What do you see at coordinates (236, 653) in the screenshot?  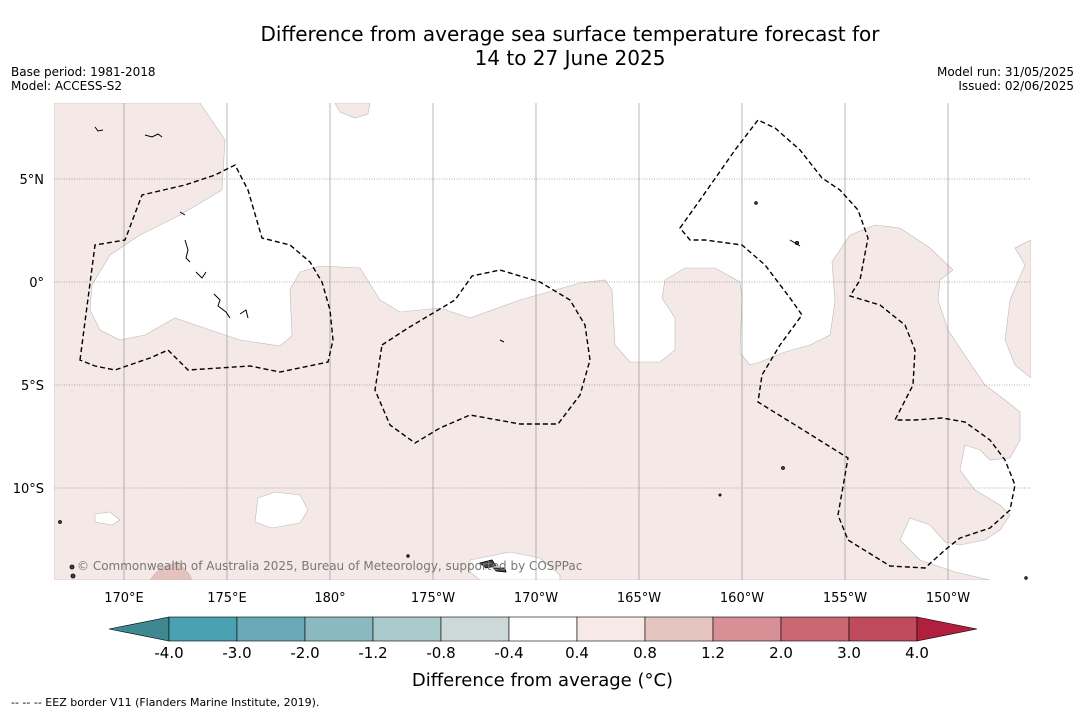 I see `colorbar-tick-label: -3.0` at bounding box center [236, 653].